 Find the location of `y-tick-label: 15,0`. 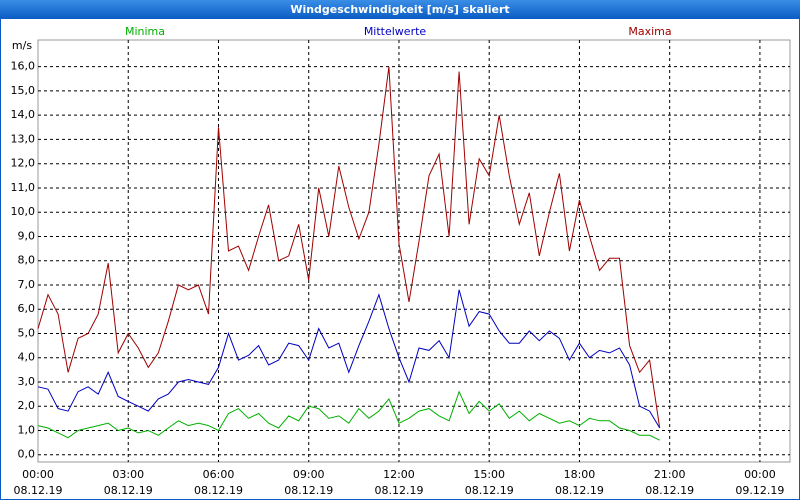

y-tick-label: 15,0 is located at coordinates (23, 90).